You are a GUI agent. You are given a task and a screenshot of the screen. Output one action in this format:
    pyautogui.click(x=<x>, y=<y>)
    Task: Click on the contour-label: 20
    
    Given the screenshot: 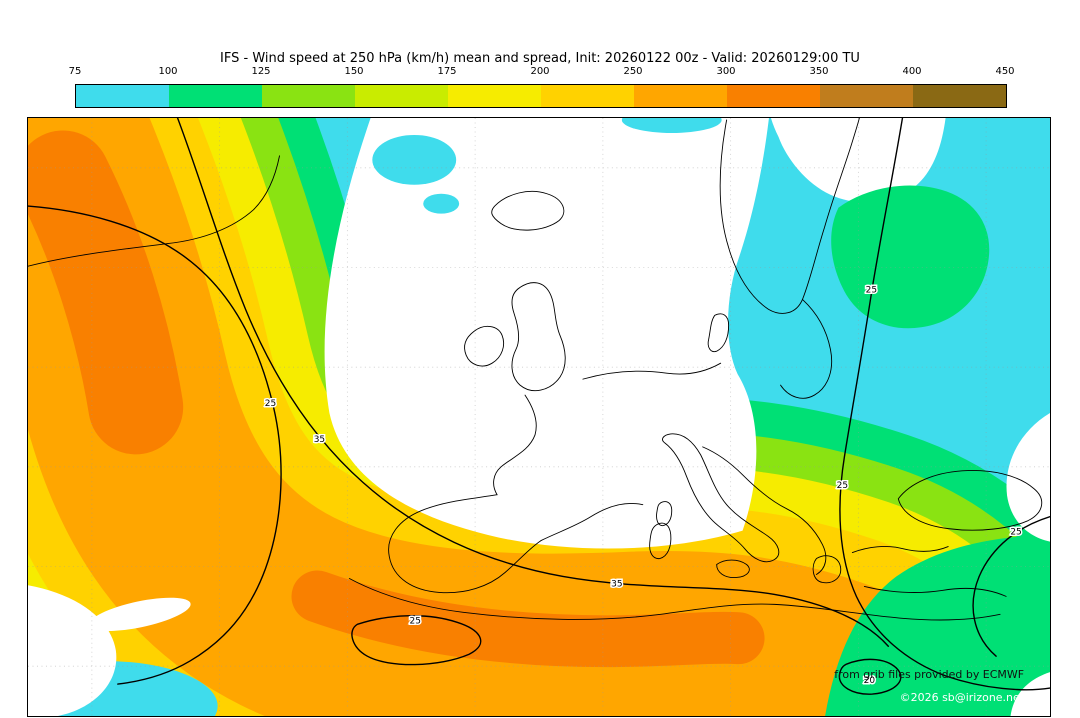 What is the action you would take?
    pyautogui.click(x=870, y=681)
    